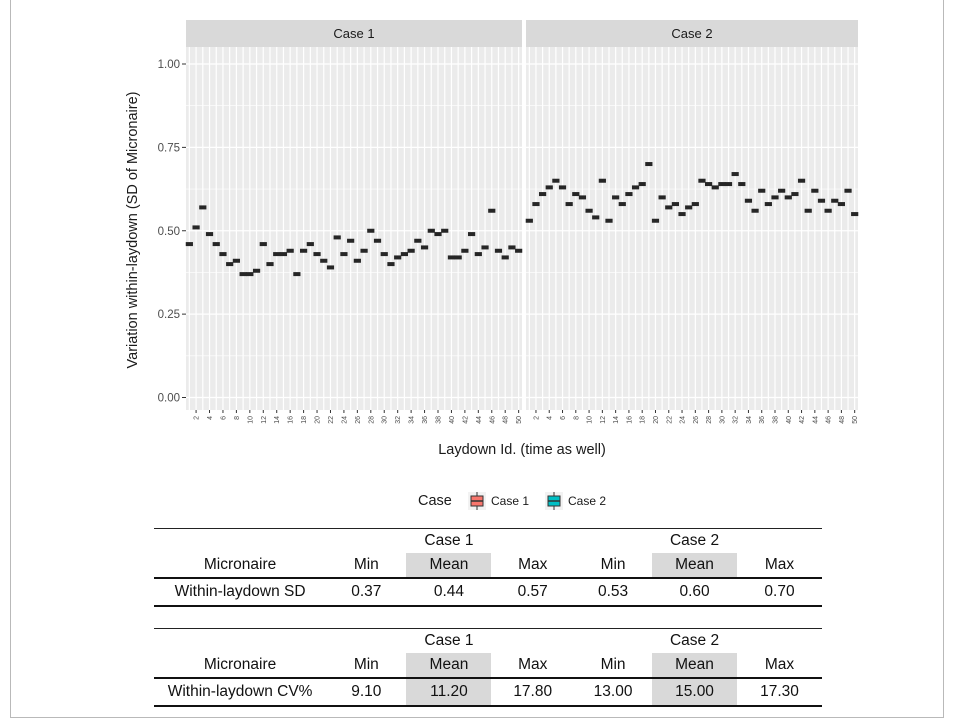 Image resolution: width=956 pixels, height=720 pixels. I want to click on x-tick-label: 44, so click(479, 420).